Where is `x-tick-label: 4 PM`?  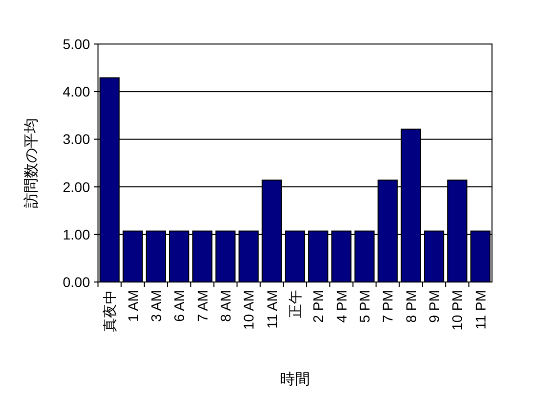
x-tick-label: 4 PM is located at coordinates (341, 306).